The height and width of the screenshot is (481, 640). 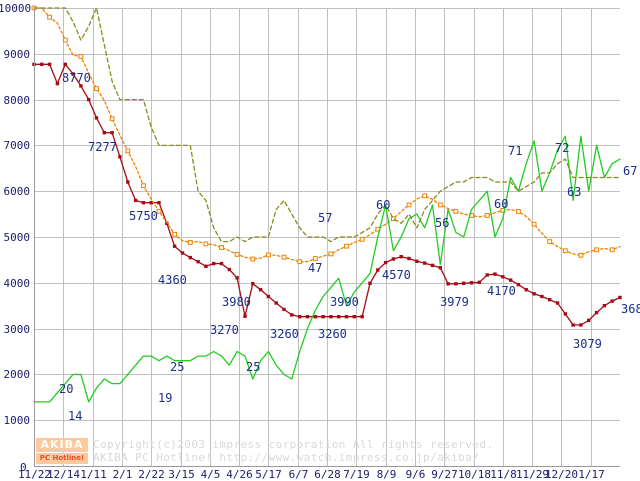 What do you see at coordinates (224, 330) in the screenshot?
I see `data-label-price-red: 3270` at bounding box center [224, 330].